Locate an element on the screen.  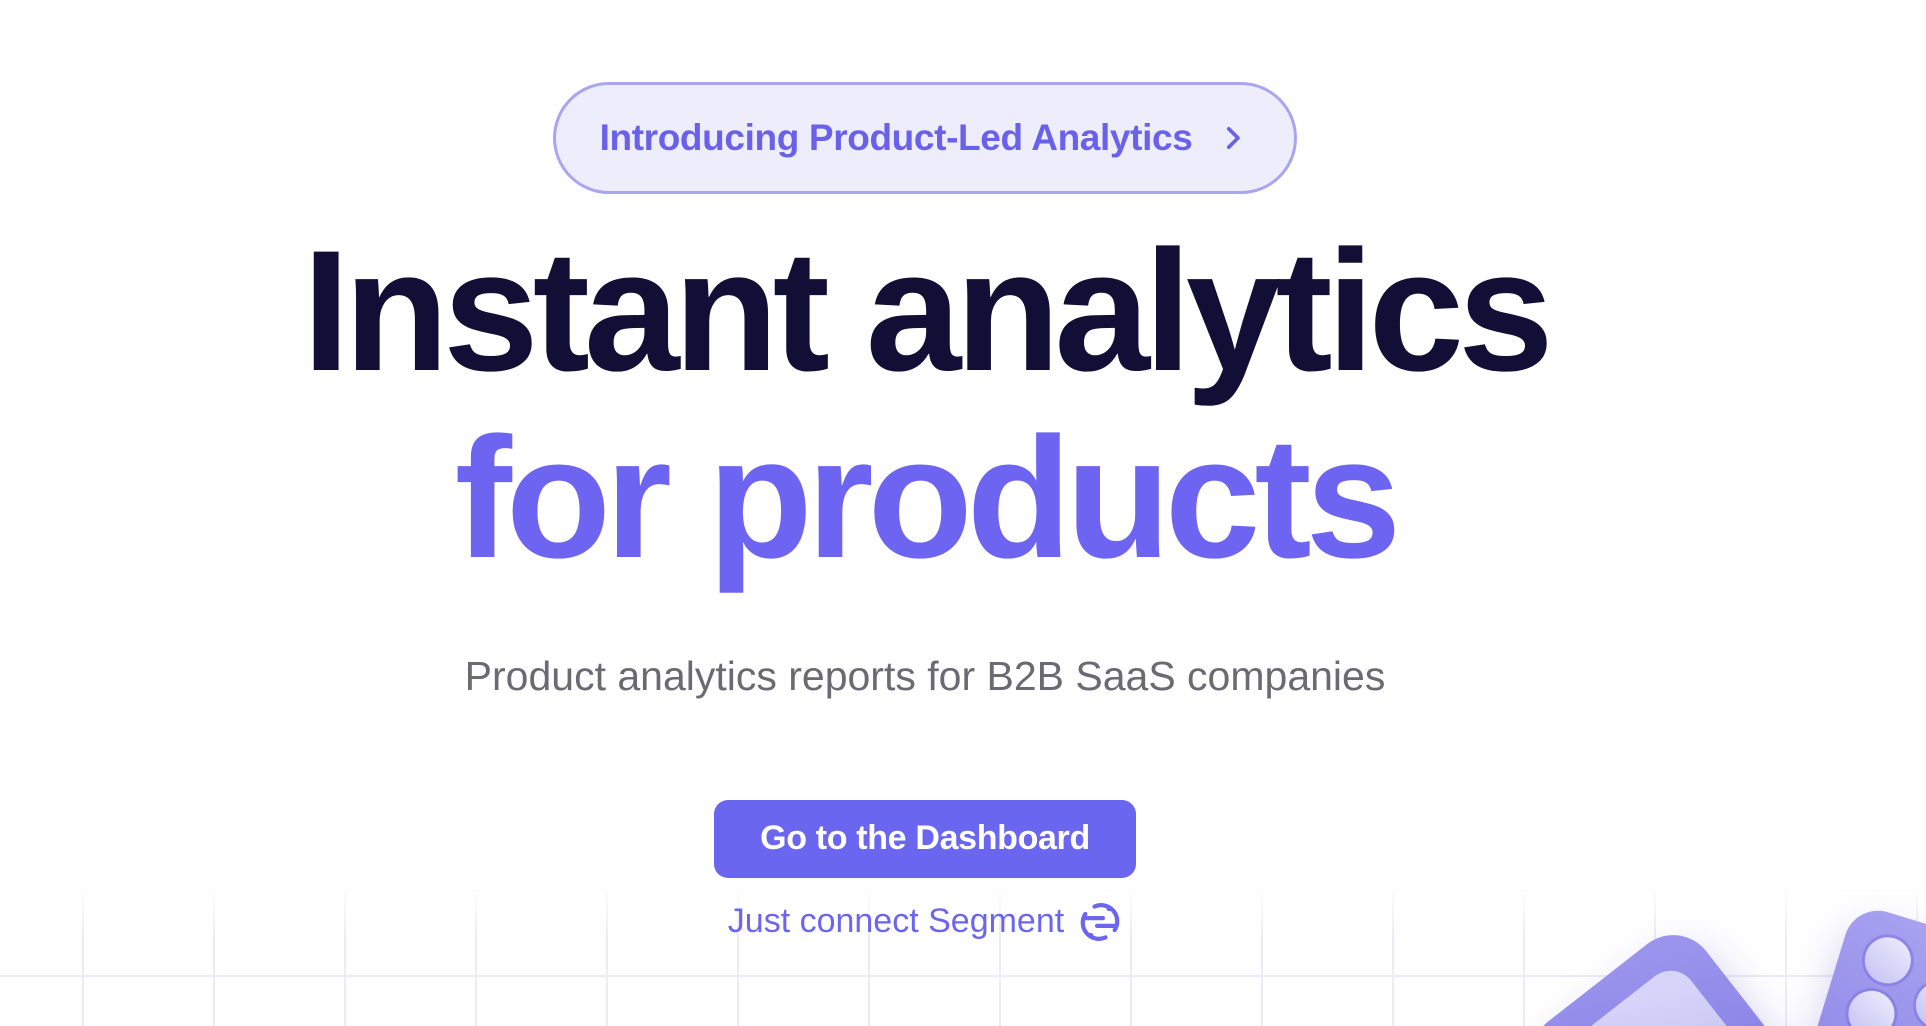
announcement-badge: Introducing Product-Led Analytics is located at coordinates (925, 138).